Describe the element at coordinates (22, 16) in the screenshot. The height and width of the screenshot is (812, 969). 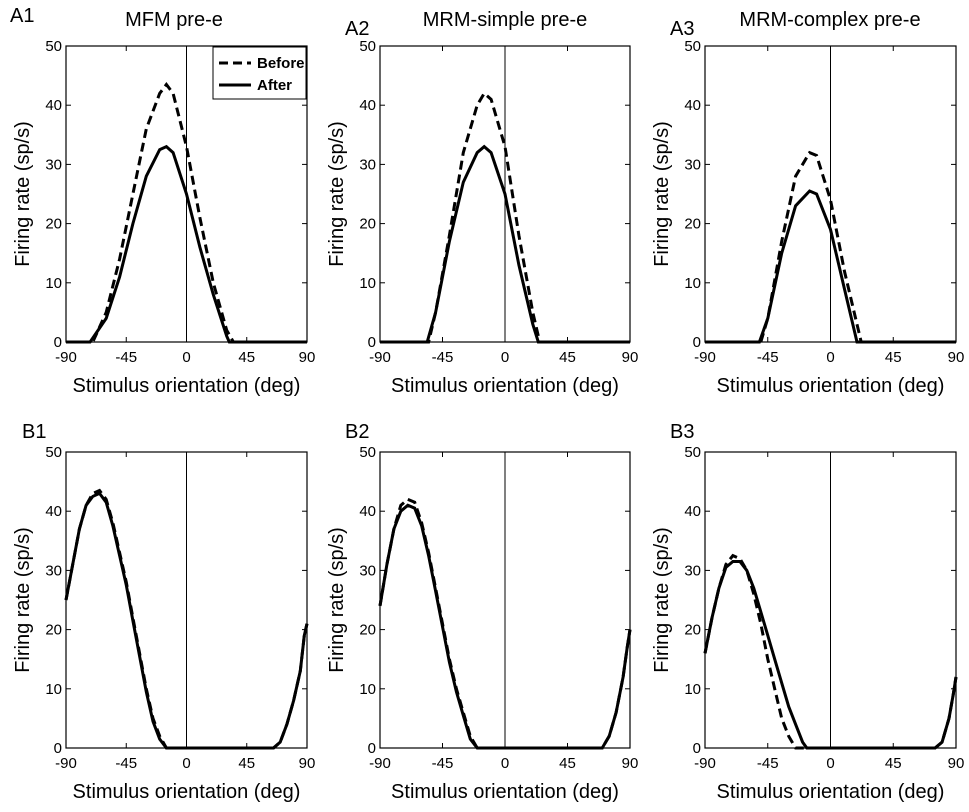
I see `panel-label: A1` at that location.